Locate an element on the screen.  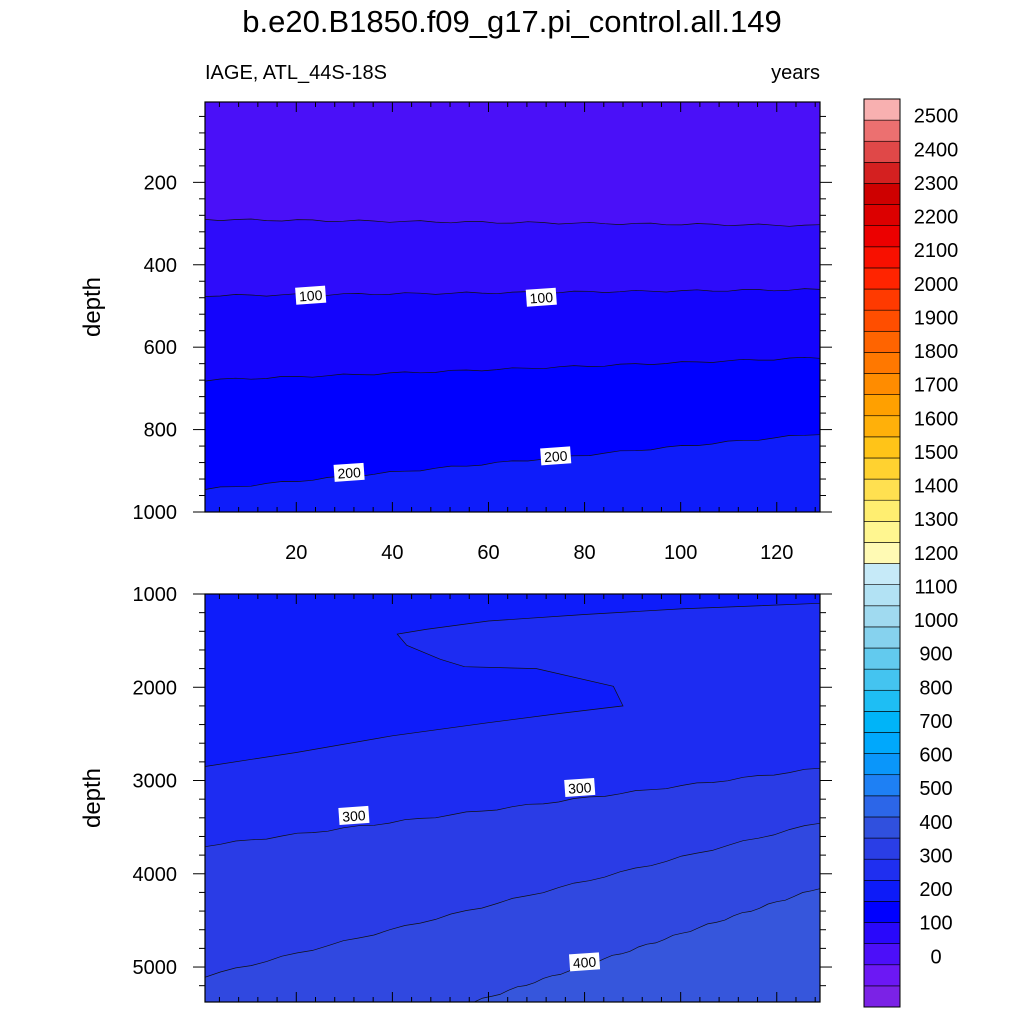
colorbar-label: 1400 is located at coordinates (936, 487).